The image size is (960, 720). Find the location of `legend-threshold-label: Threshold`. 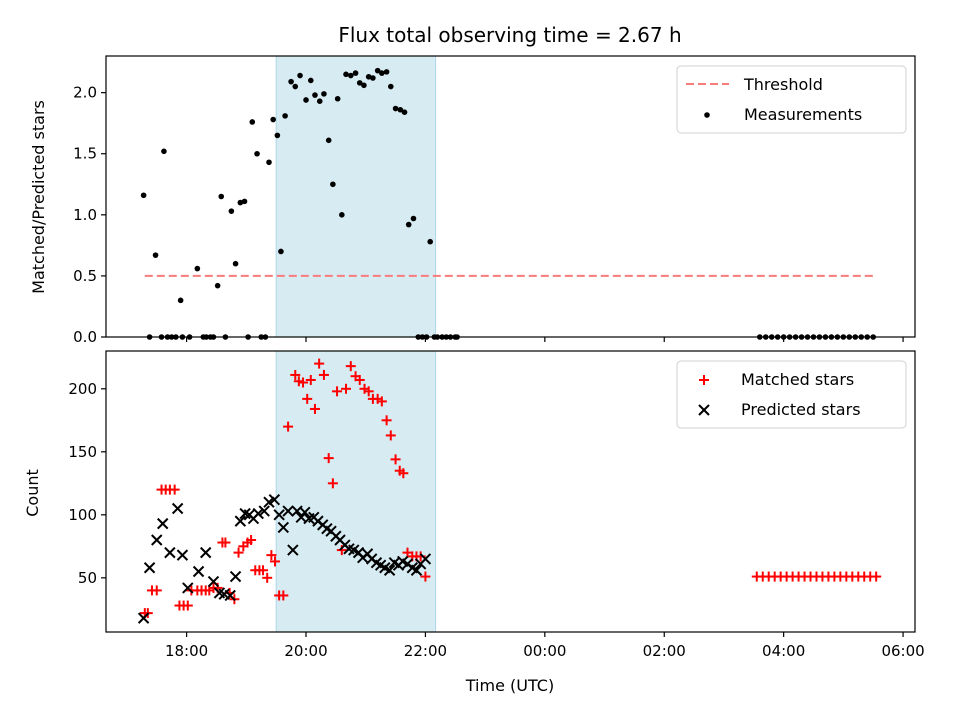

legend-threshold-label: Threshold is located at coordinates (783, 84).